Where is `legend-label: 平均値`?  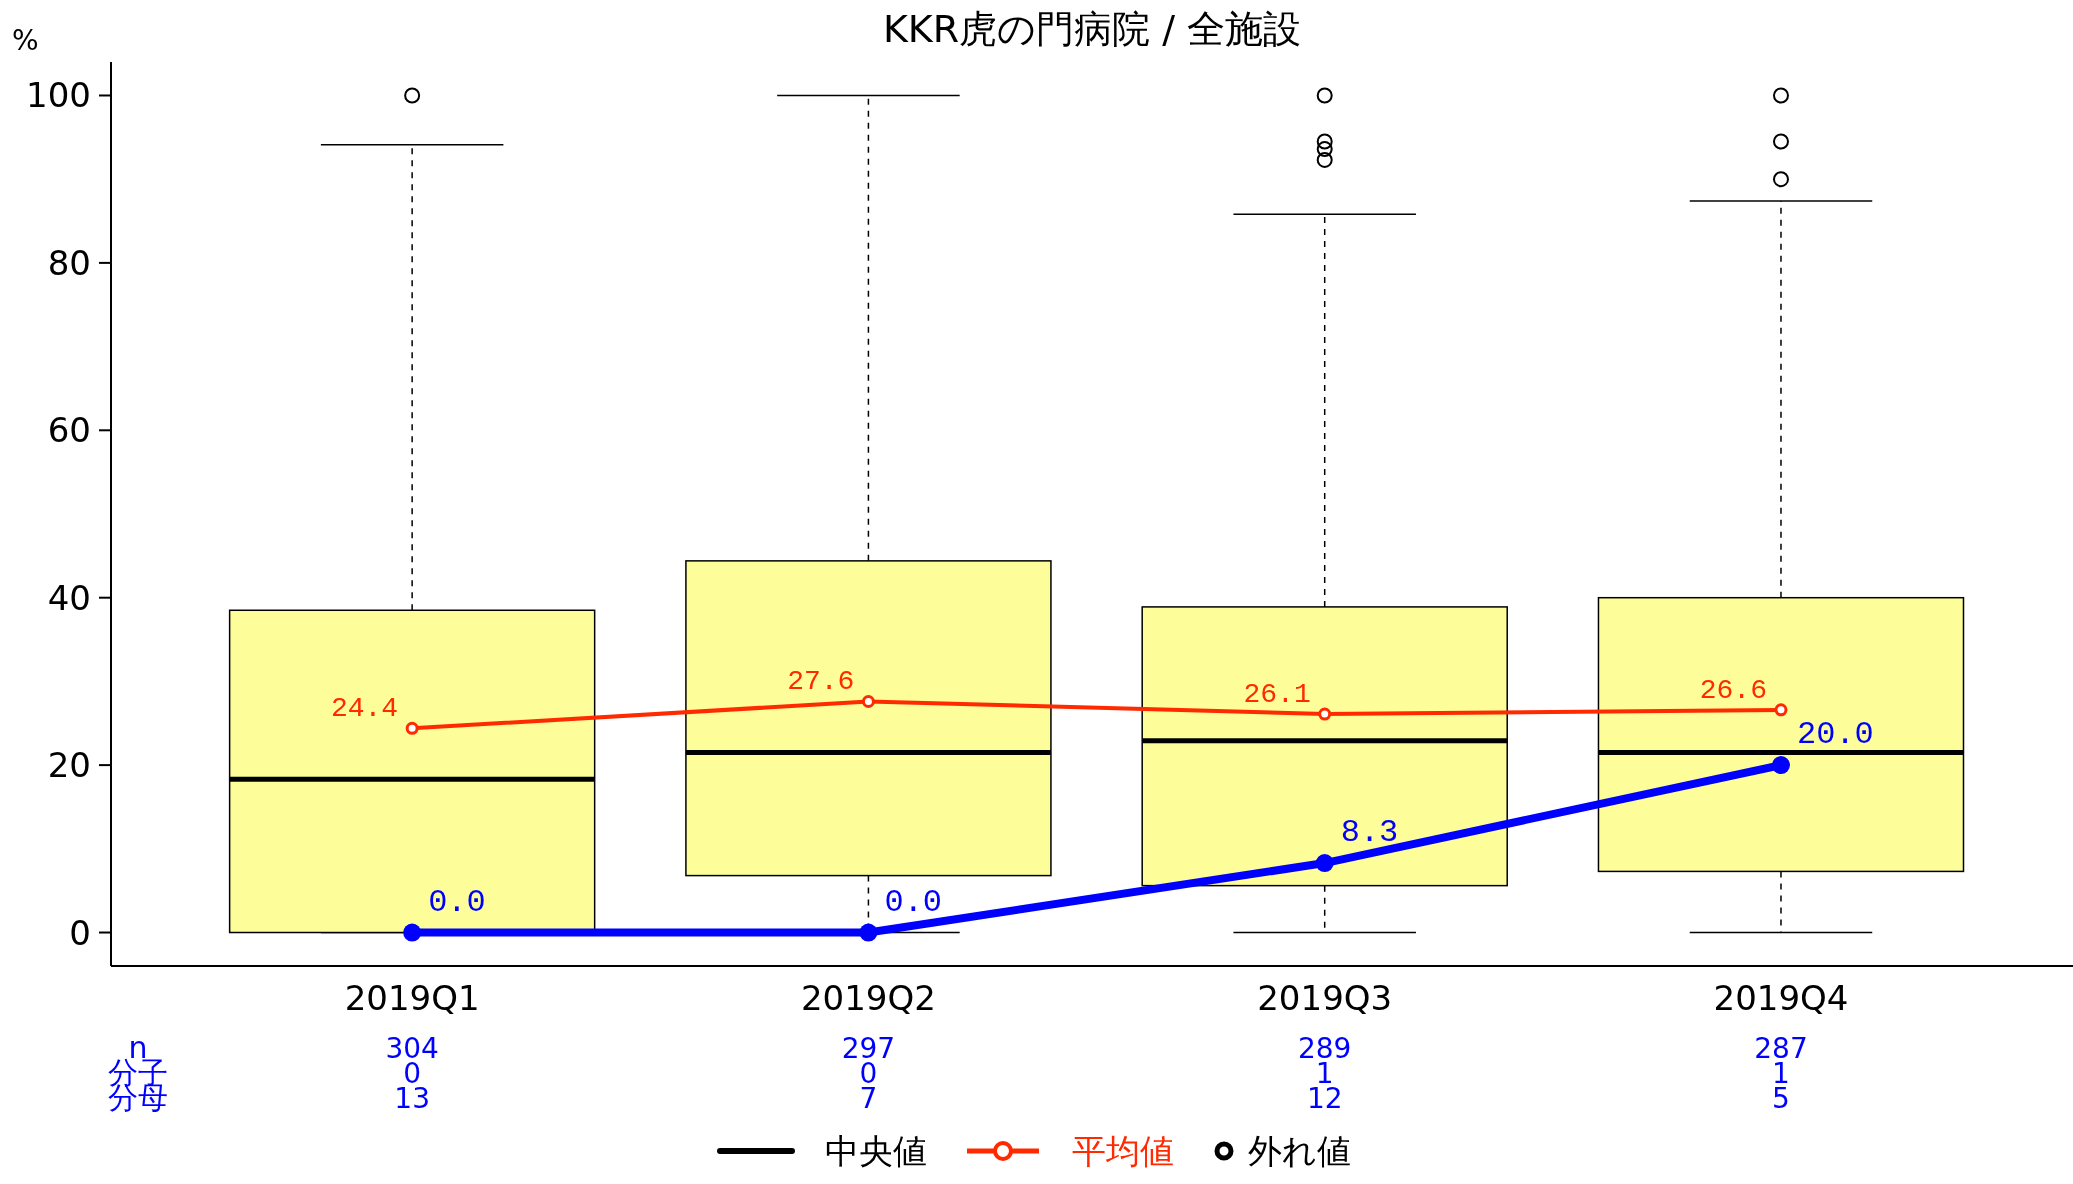
legend-label: 平均値 is located at coordinates (1123, 1151).